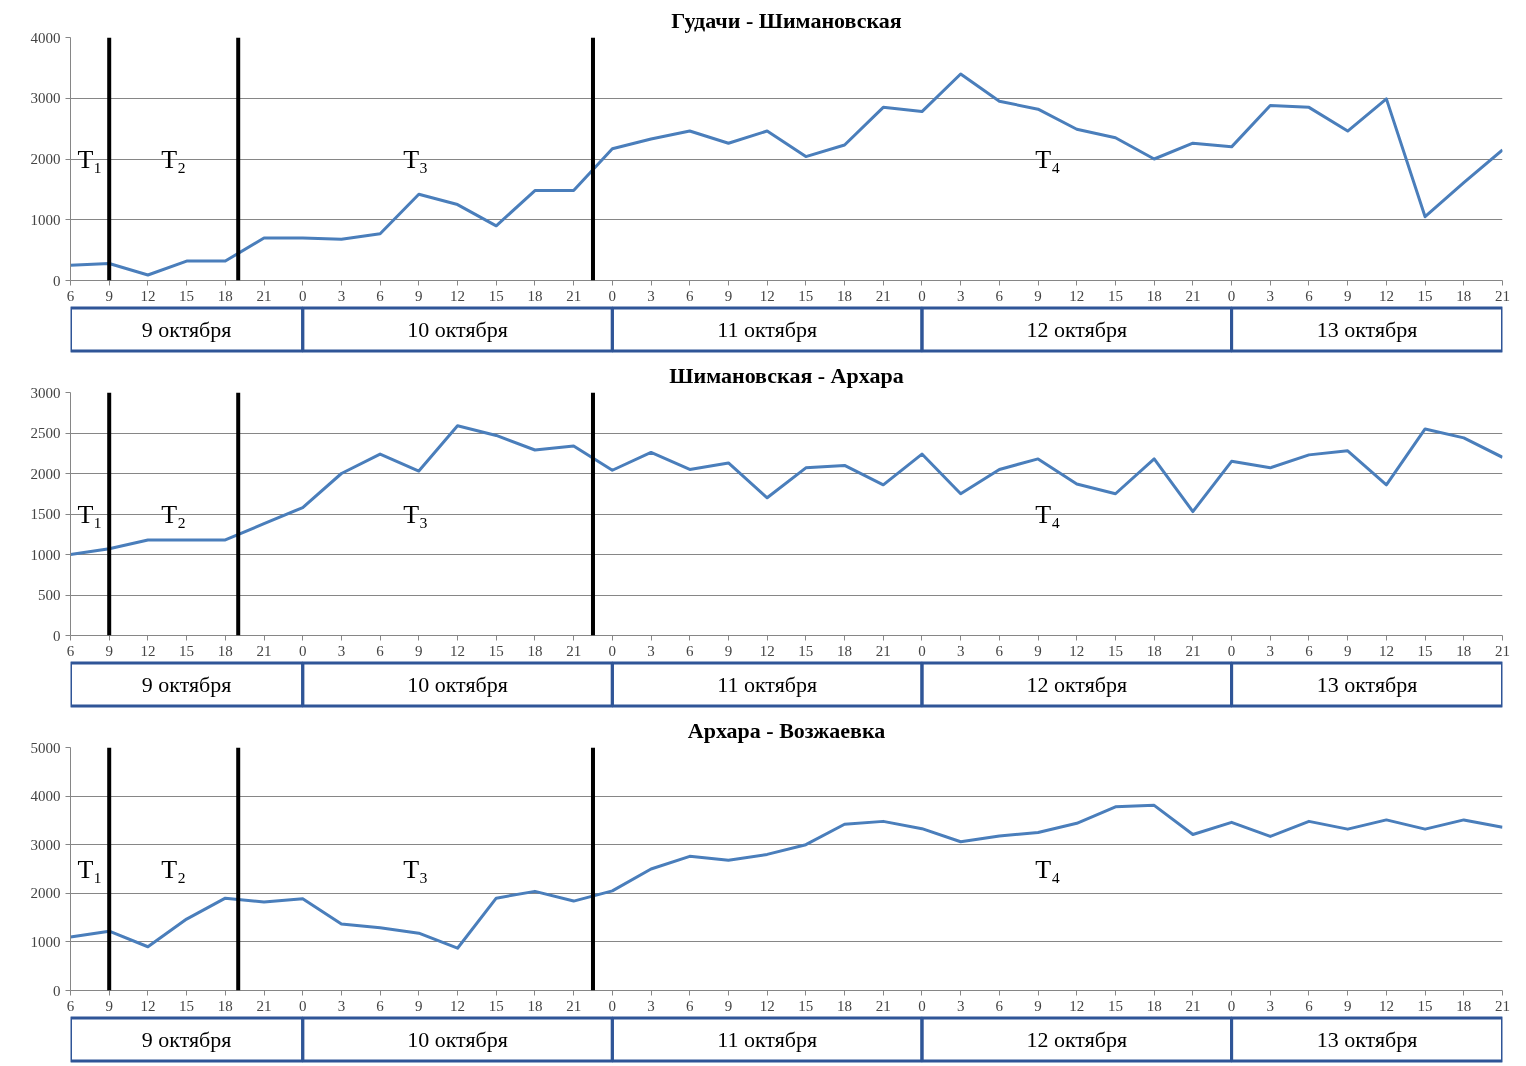 The height and width of the screenshot is (1066, 1526). Describe the element at coordinates (45, 433) in the screenshot. I see `y-tick-label: 2500` at that location.